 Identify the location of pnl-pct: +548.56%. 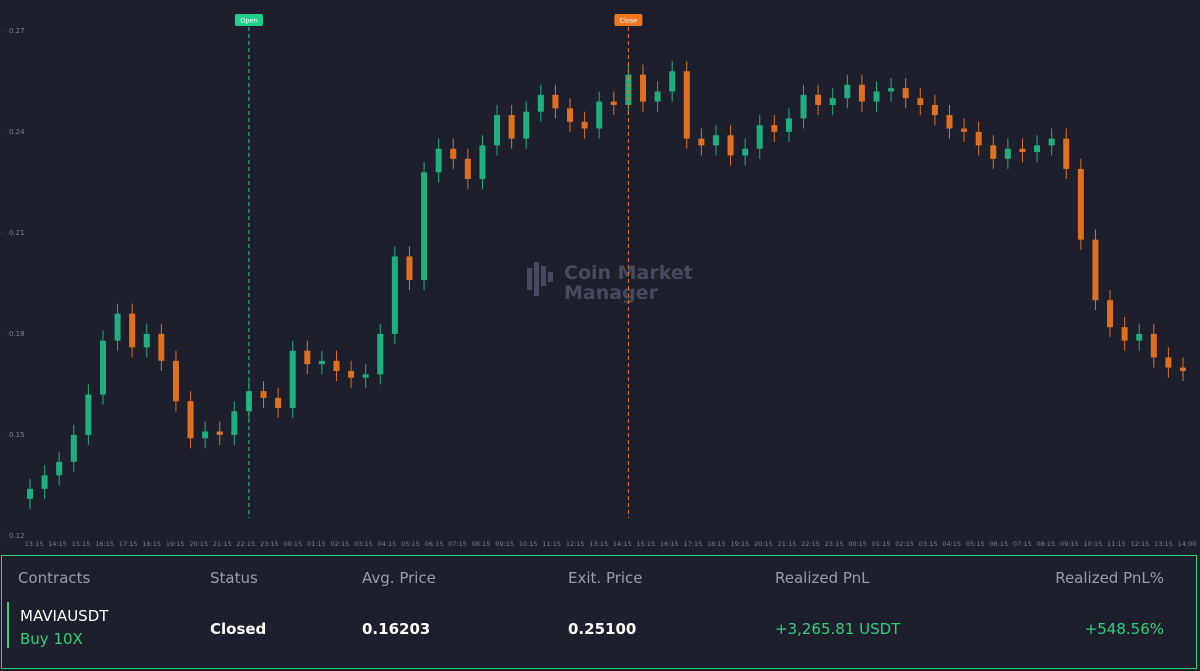
(1124, 629).